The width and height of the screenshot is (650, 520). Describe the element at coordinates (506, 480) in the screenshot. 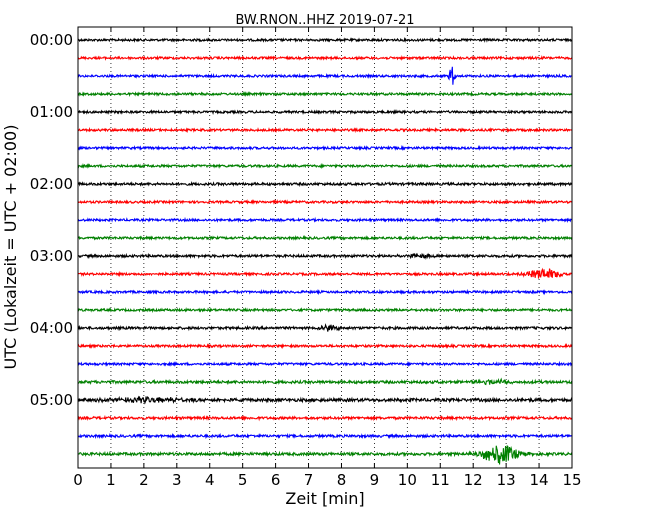

I see `x-tick-label: 13` at that location.